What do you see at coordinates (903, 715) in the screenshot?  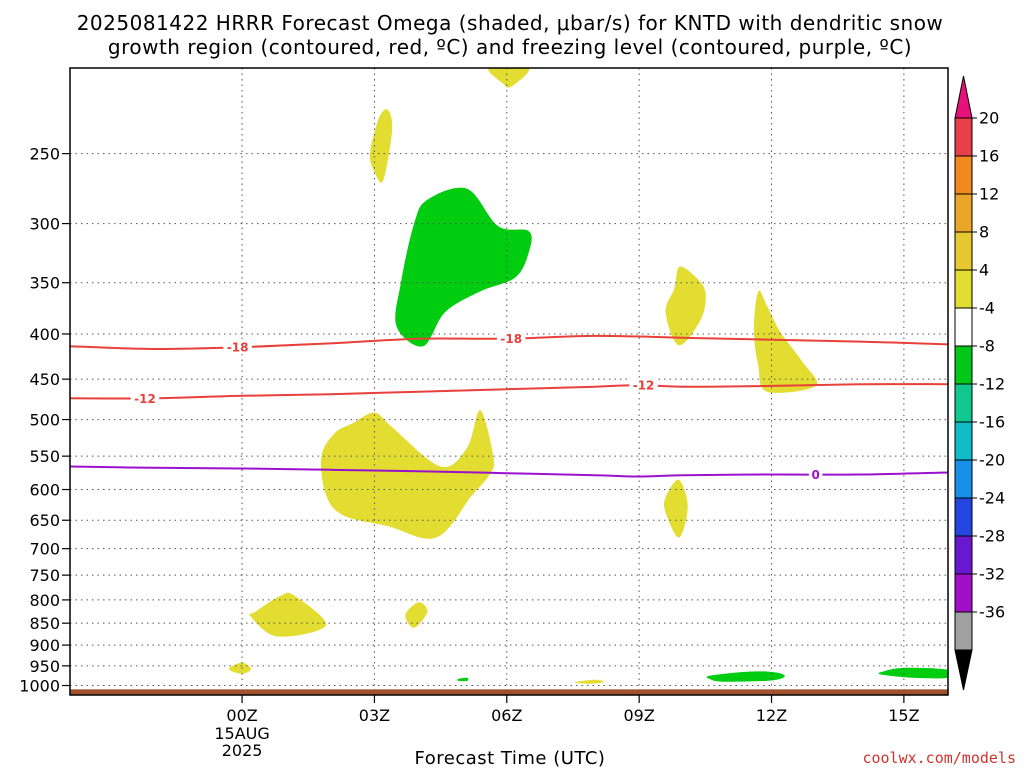 I see `x-tick-label-15Z: 15Z` at bounding box center [903, 715].